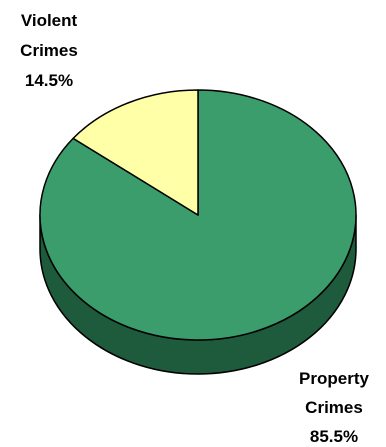  I want to click on label-property-value: 85.5%, so click(334, 436).